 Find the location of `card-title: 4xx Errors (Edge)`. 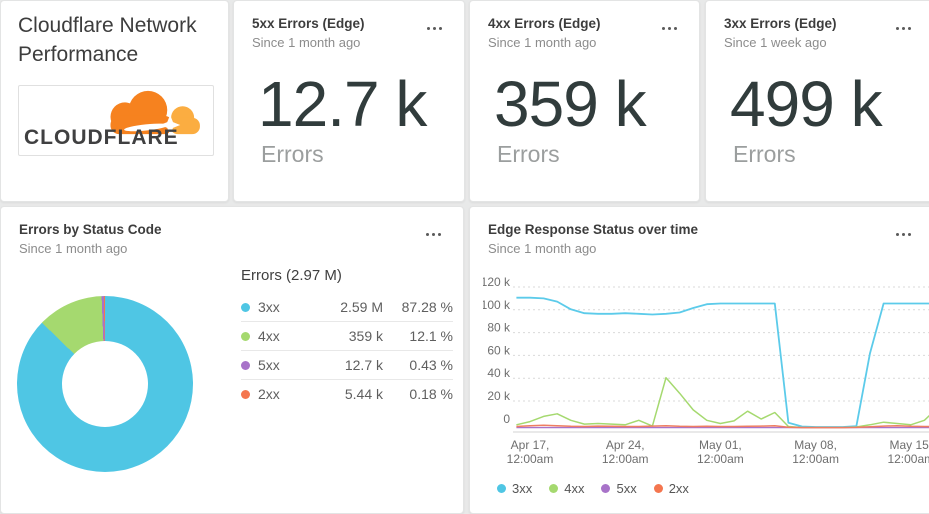

card-title: 4xx Errors (Edge) is located at coordinates (544, 23).